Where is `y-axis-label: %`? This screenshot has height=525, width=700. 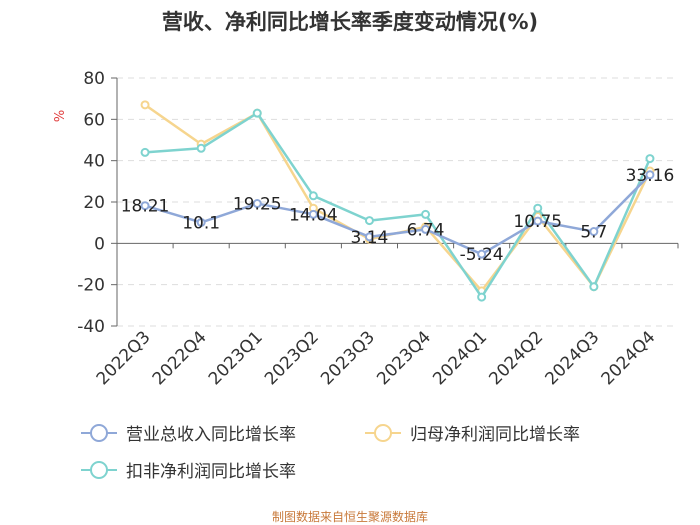 y-axis-label: % is located at coordinates (60, 116).